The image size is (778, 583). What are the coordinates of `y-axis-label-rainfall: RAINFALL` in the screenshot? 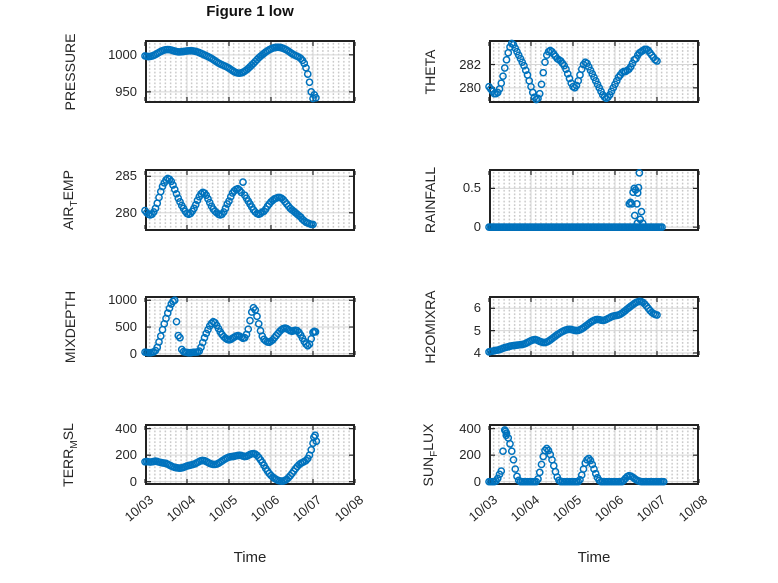 It's located at (430, 200).